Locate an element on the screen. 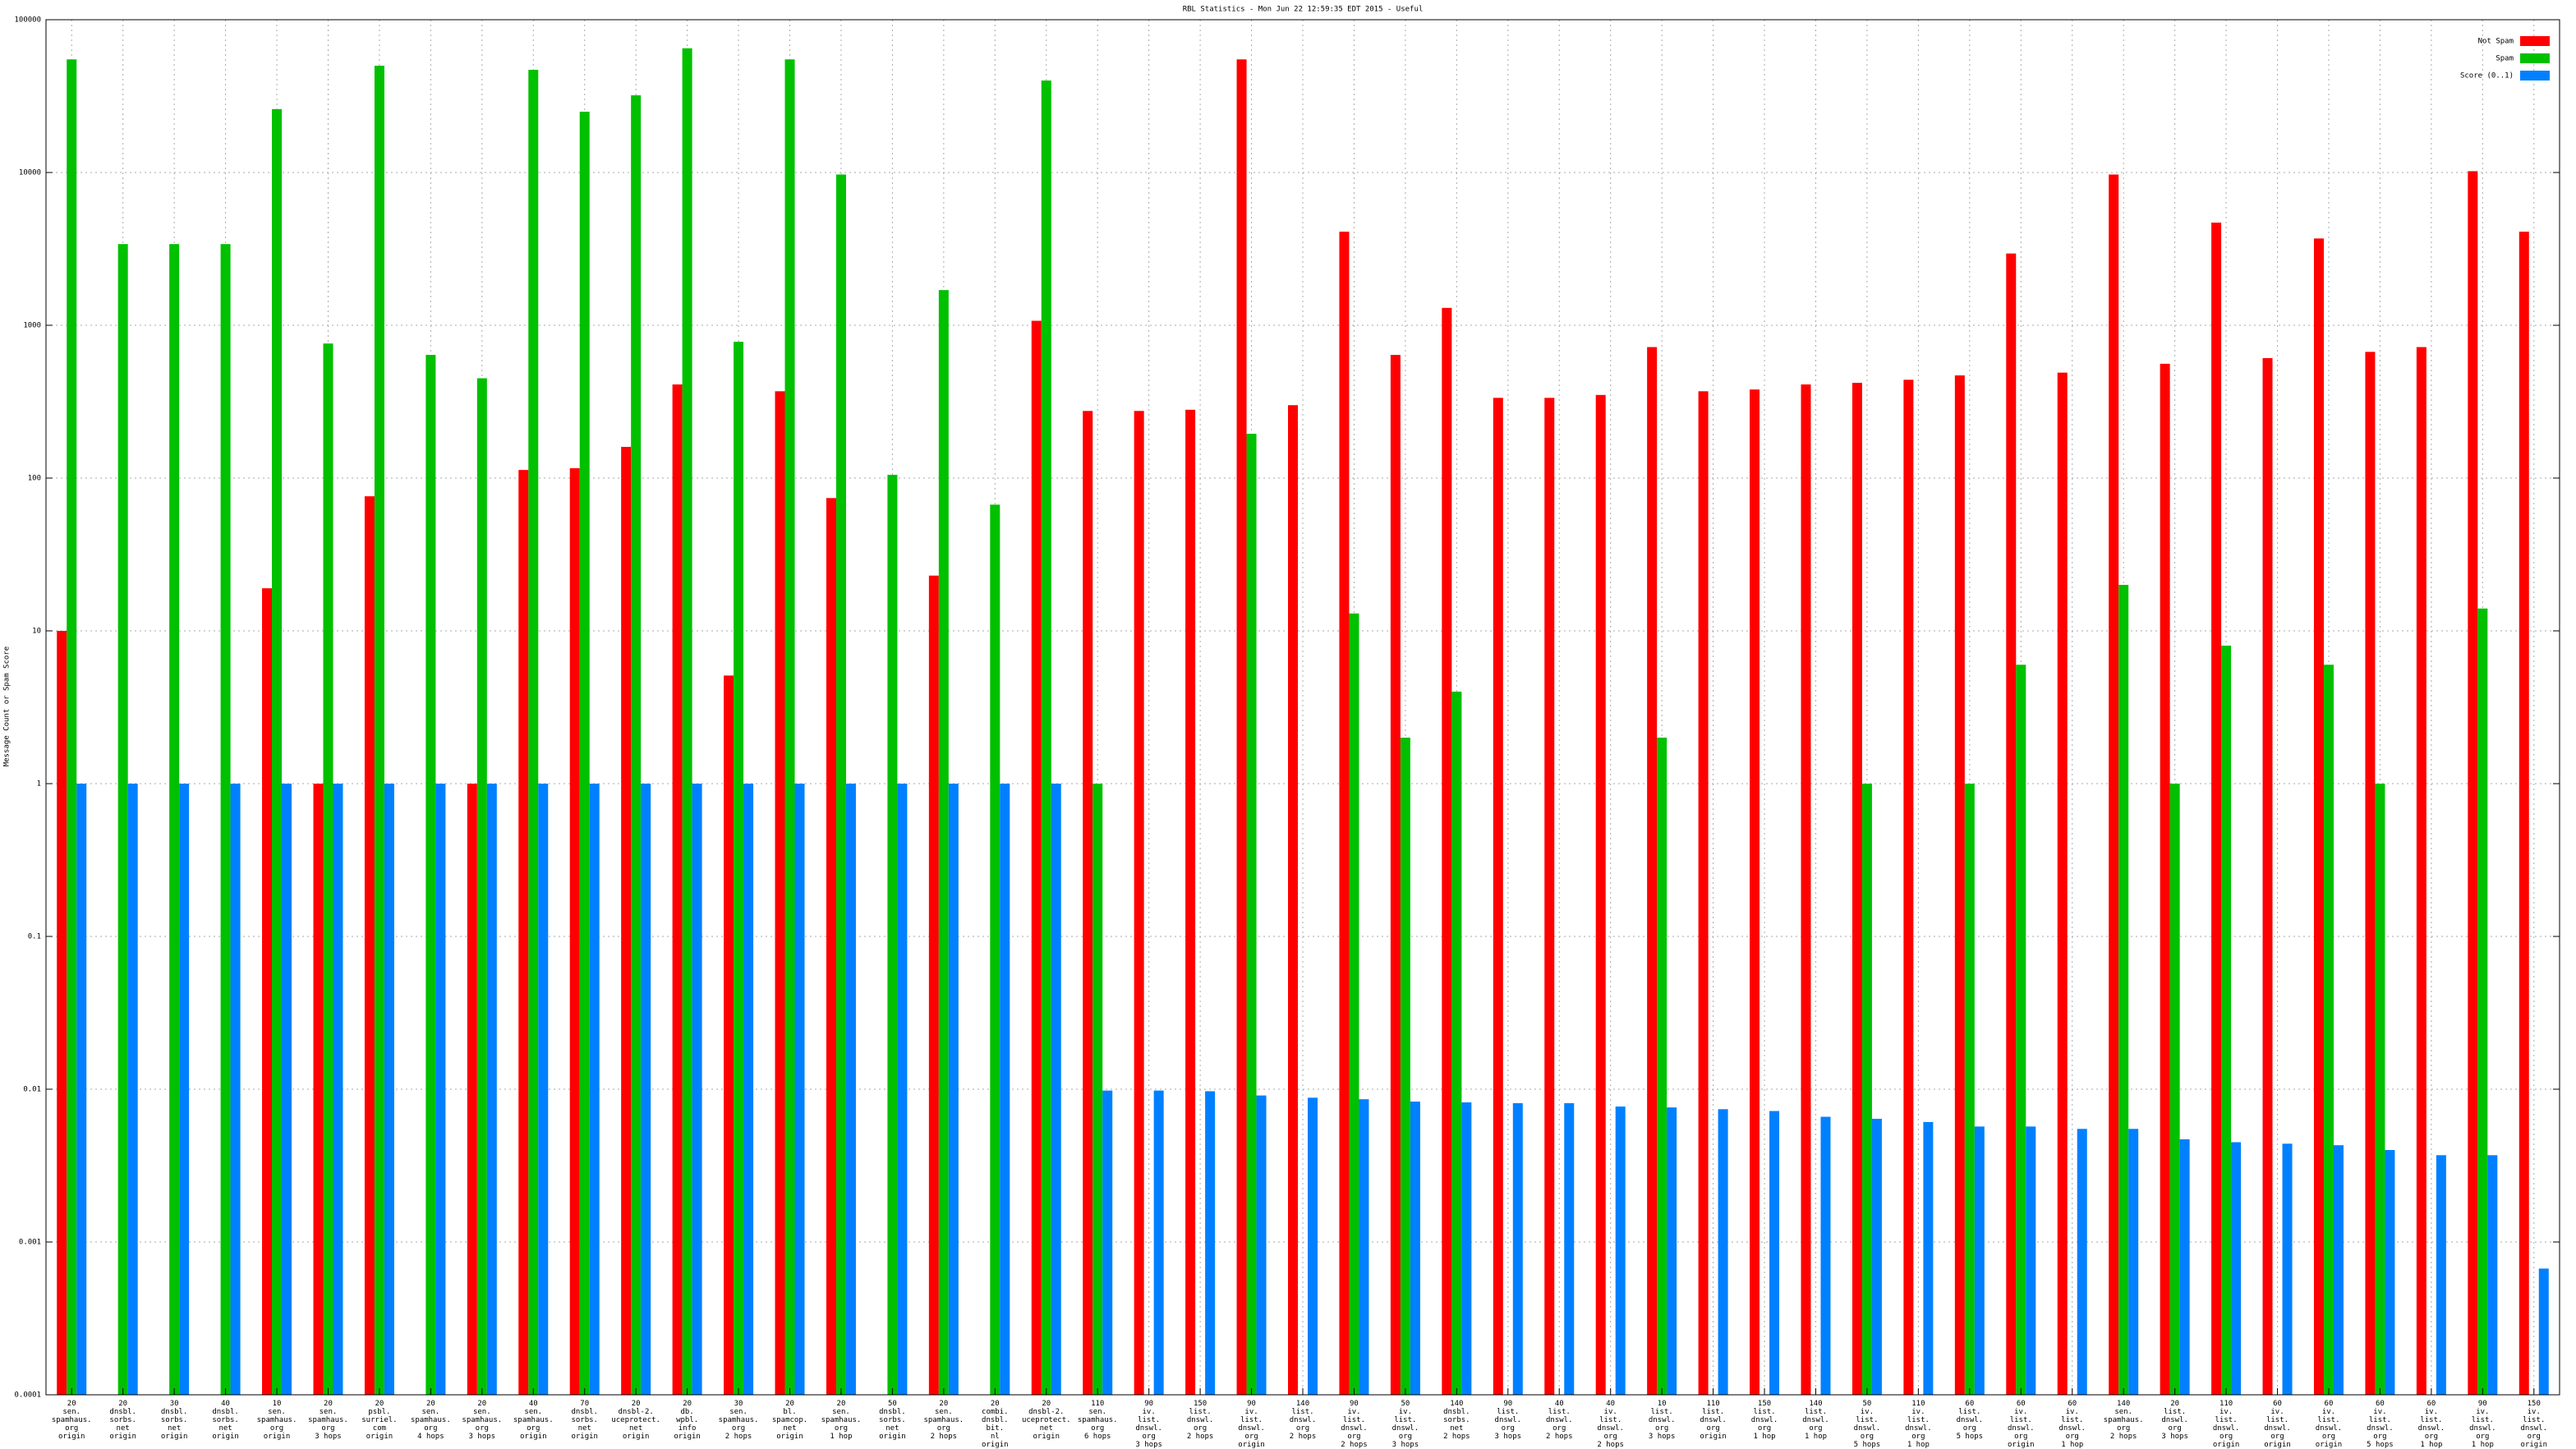  x-tick-label: 110 iv. list. dnswl. org 1 hop is located at coordinates (1918, 1425).